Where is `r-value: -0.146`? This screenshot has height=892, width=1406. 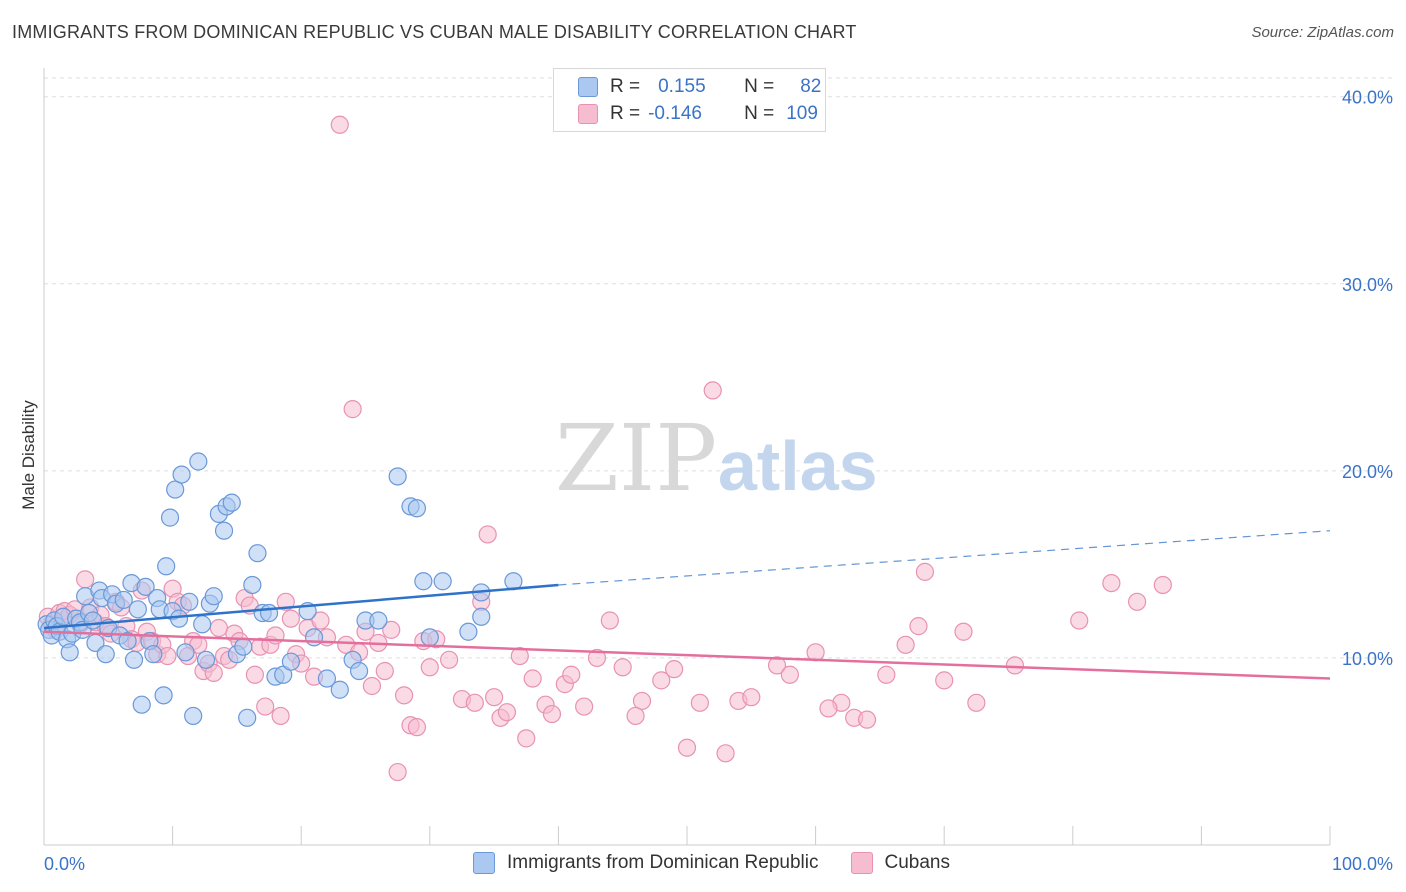 r-value: -0.146 is located at coordinates (675, 113).